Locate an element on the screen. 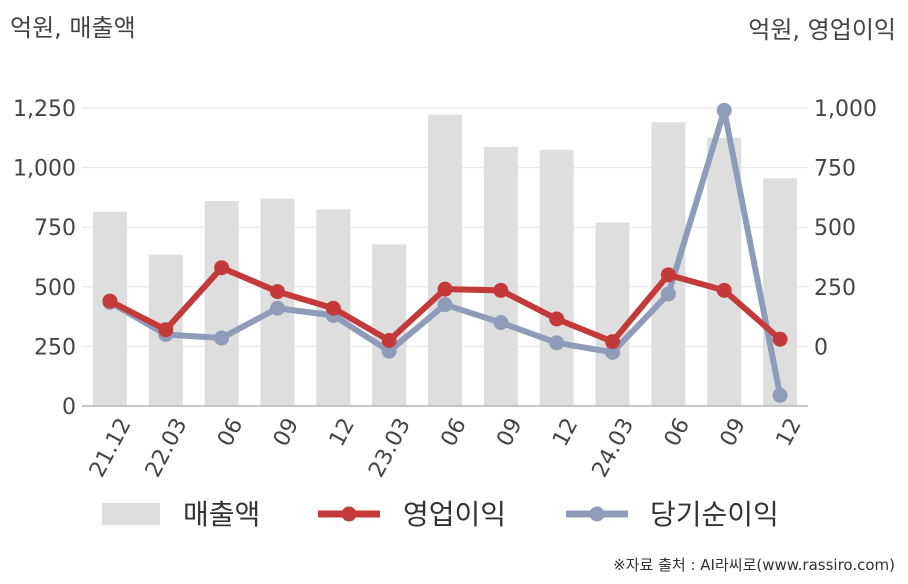 The image size is (908, 584). right-tick-label: 250 is located at coordinates (835, 288).